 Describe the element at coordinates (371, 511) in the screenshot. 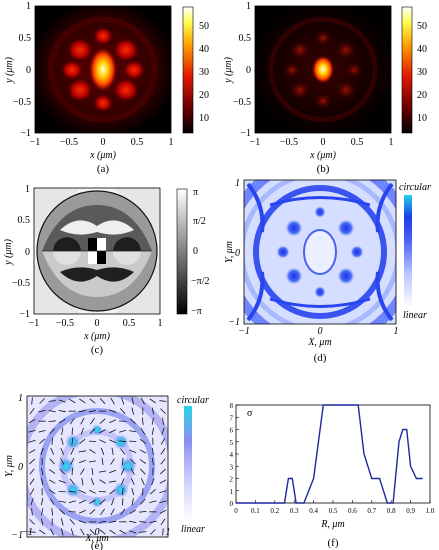

I see `panel-f-xtick-label: 0.7` at that location.